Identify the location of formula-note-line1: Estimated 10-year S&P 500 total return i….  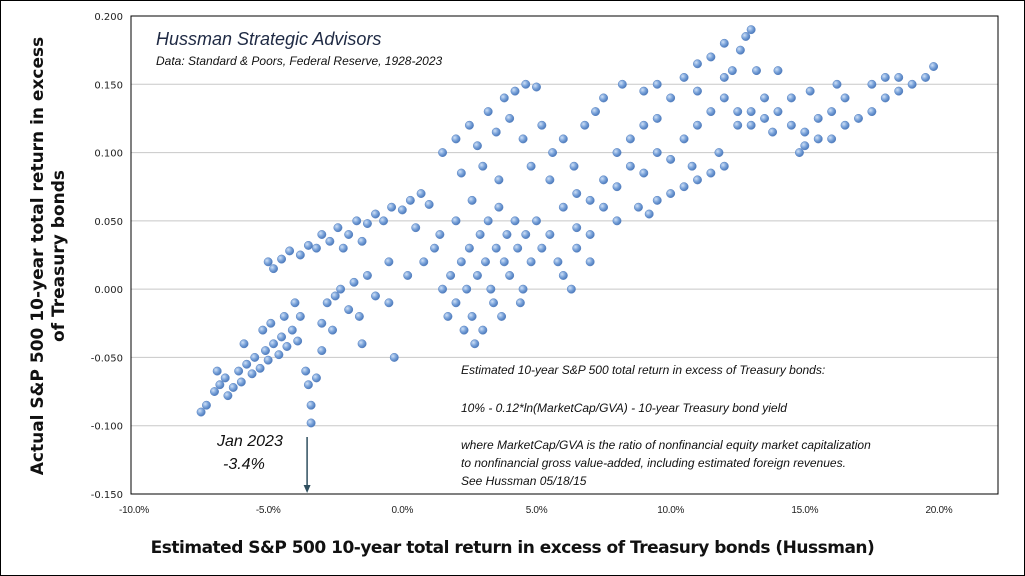
(643, 370).